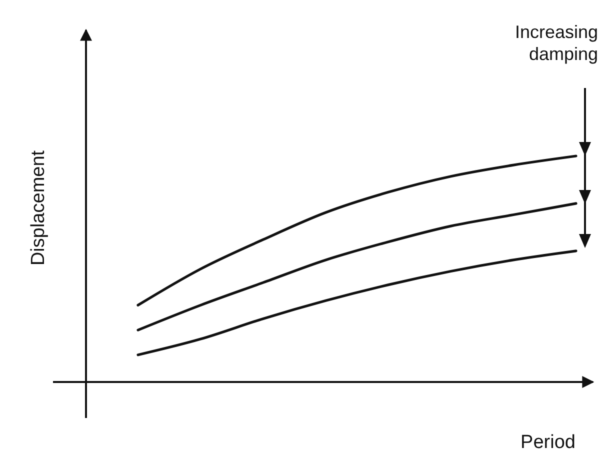 The image size is (616, 466). What do you see at coordinates (548, 442) in the screenshot?
I see `x-axis-title: Period` at bounding box center [548, 442].